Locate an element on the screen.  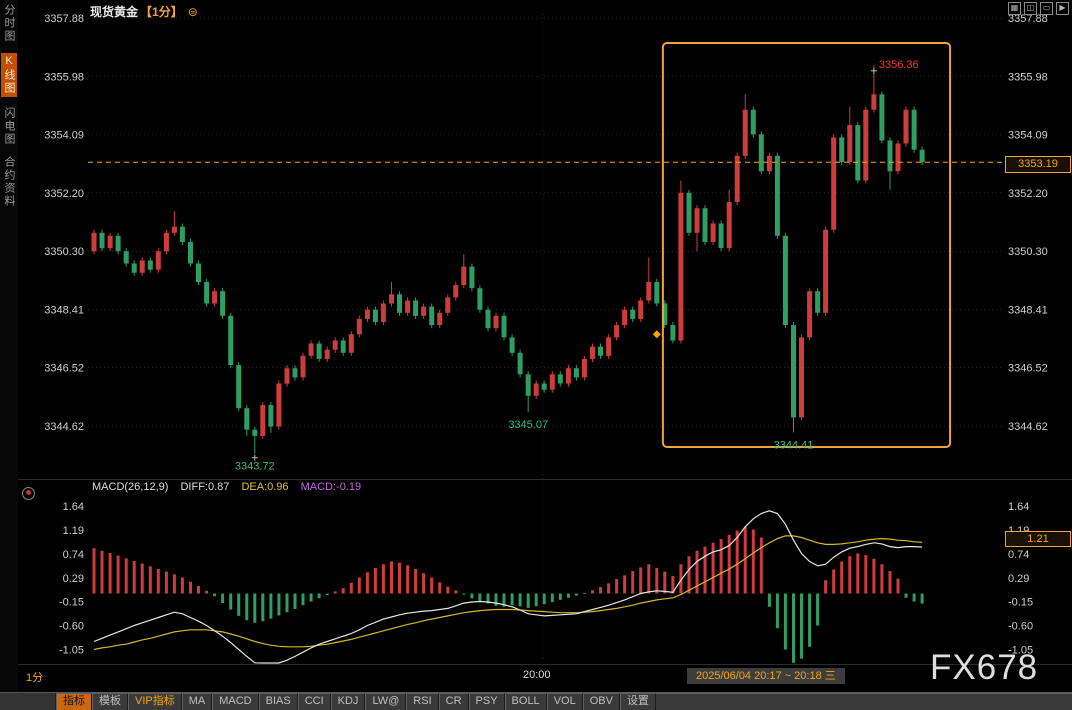
toolbar-spacer is located at coordinates (28, 701).